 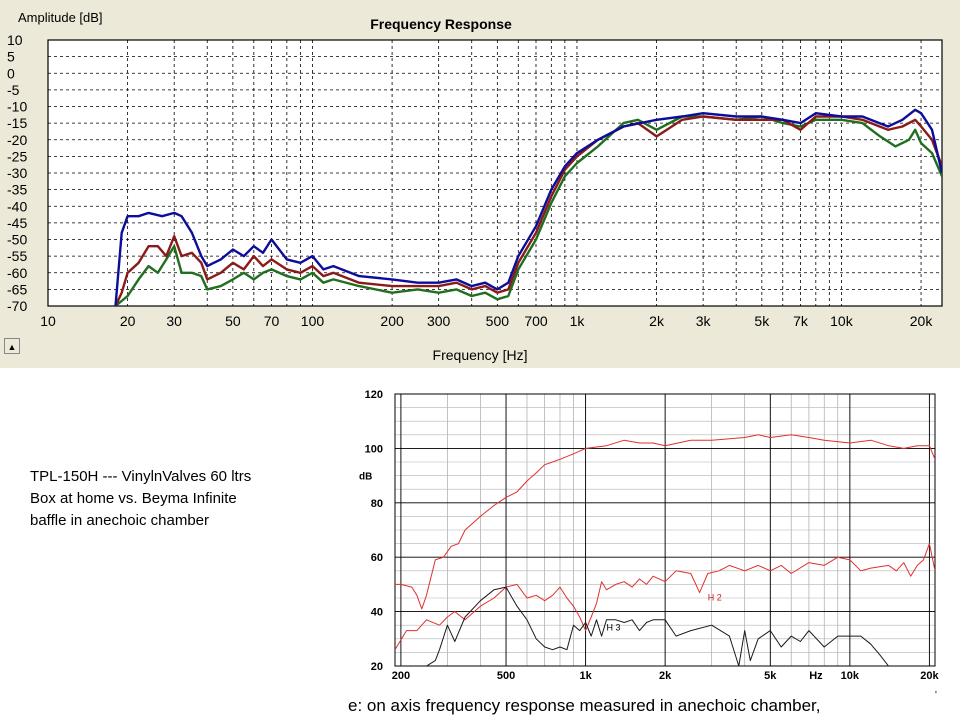 I want to click on y-axis-label: dB, so click(x=365, y=477).